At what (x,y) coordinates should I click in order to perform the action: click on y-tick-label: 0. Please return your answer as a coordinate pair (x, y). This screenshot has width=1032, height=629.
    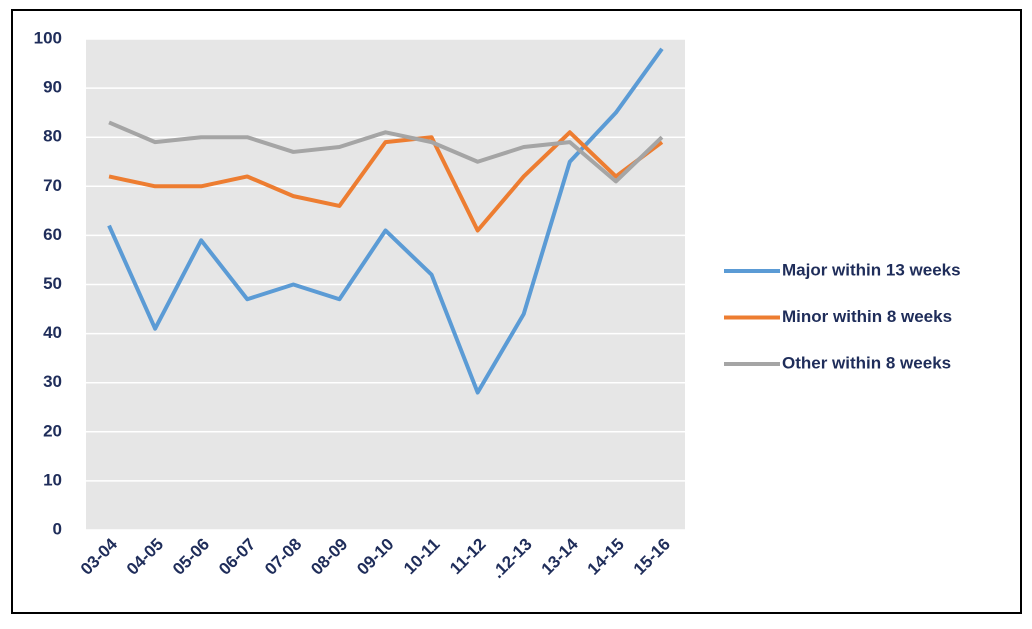
    Looking at the image, I should click on (57, 528).